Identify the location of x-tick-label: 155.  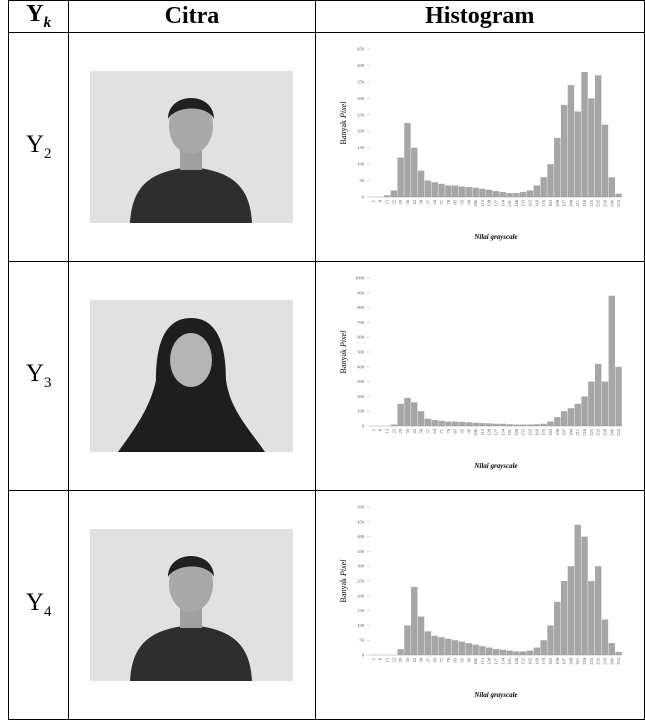
(523, 661).